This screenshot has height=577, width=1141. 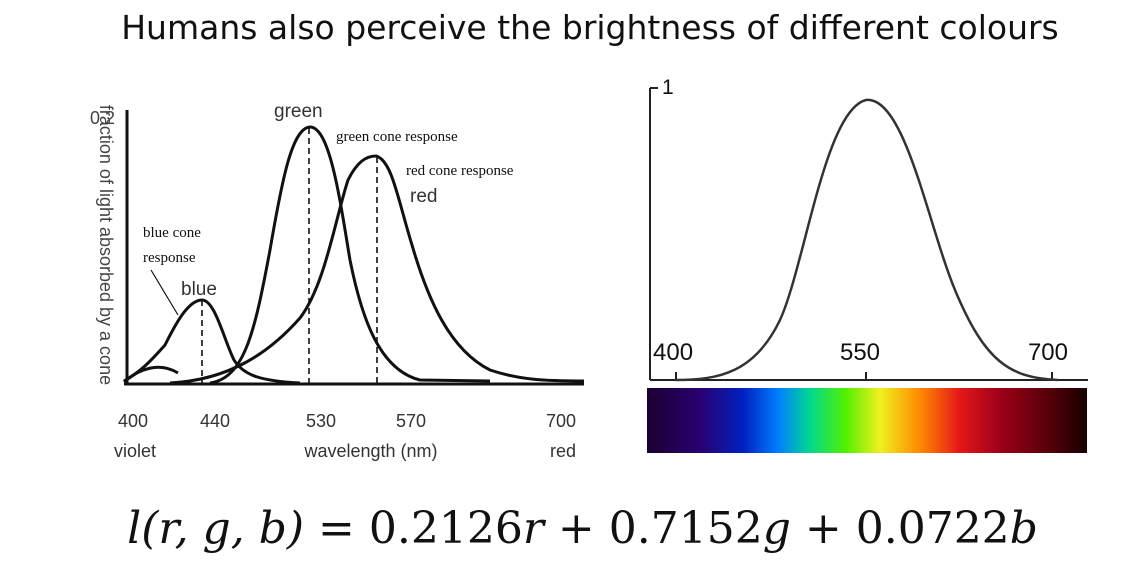 What do you see at coordinates (336, 528) in the screenshot?
I see `formula-equals: =` at bounding box center [336, 528].